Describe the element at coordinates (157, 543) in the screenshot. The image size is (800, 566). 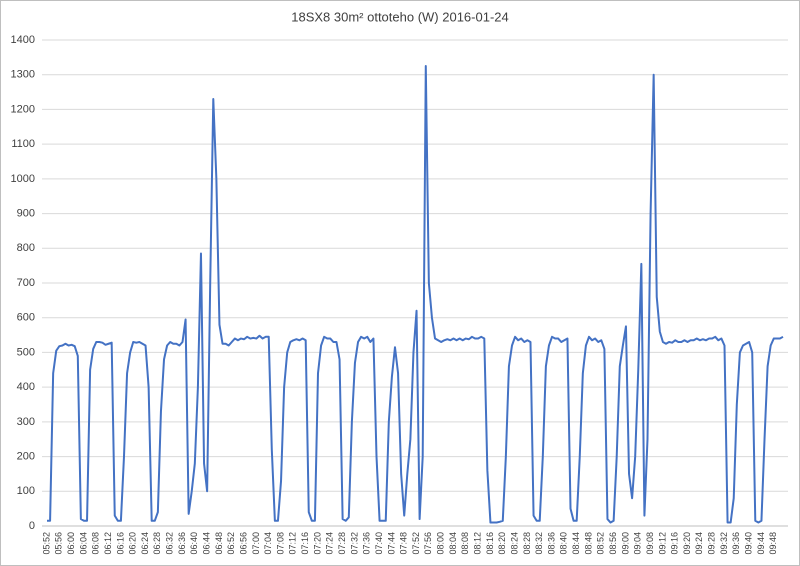
I see `x-tick-label: 06:28` at that location.